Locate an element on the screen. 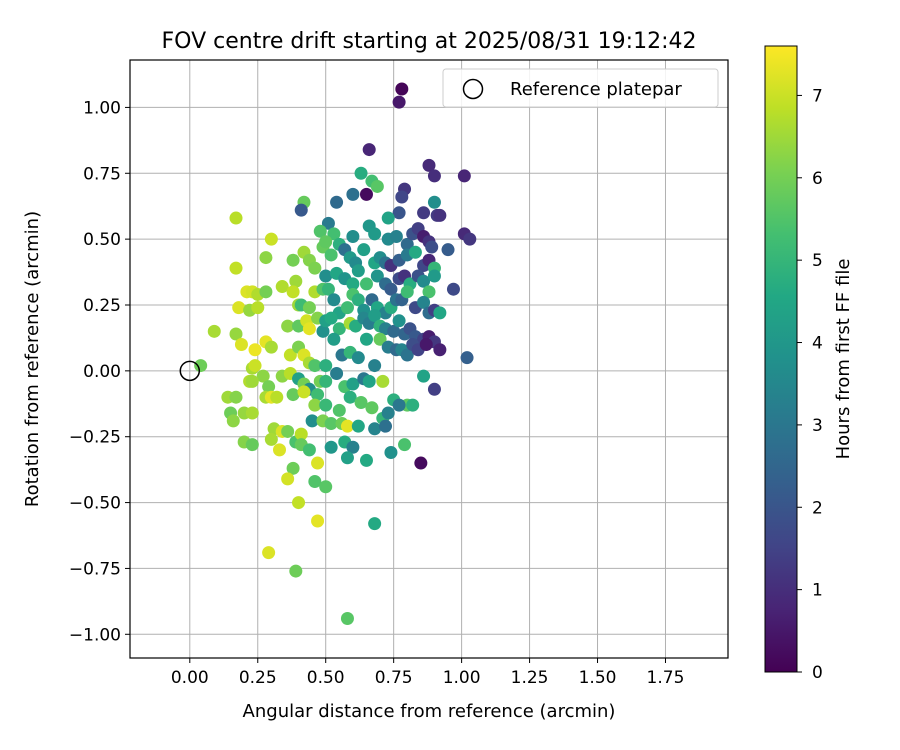 The height and width of the screenshot is (750, 900). y-tick-label: 0.00 is located at coordinates (102, 372).